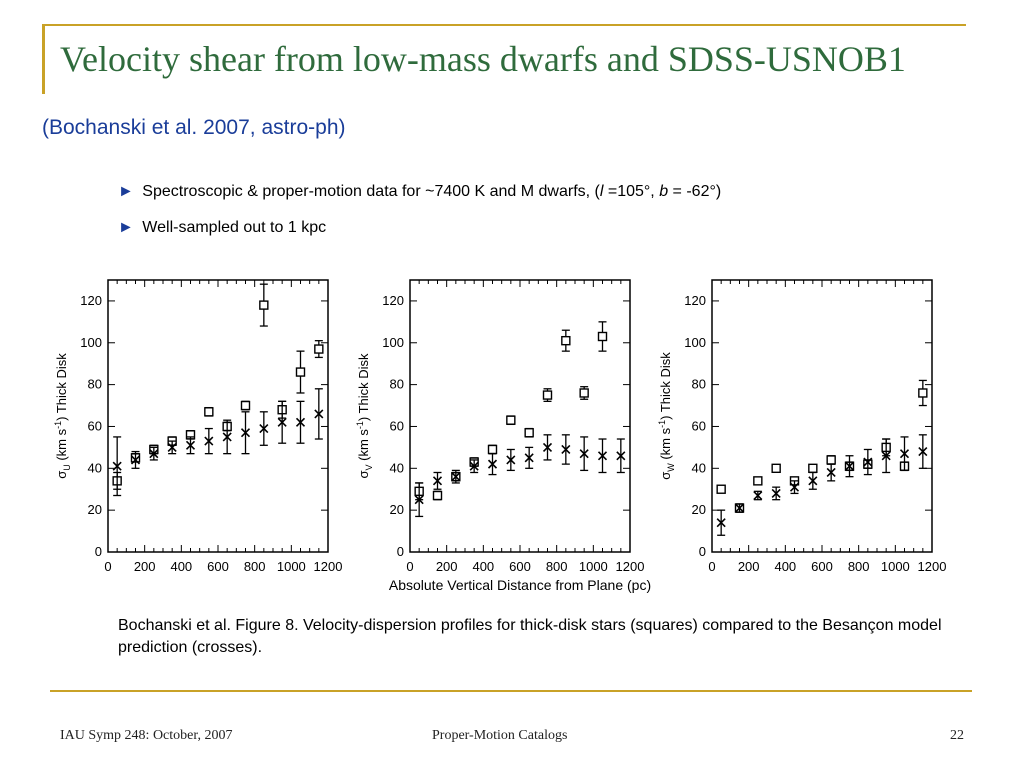 This screenshot has width=1024, height=768. Describe the element at coordinates (695, 191) in the screenshot. I see `bullet-text: = -62°)` at that location.